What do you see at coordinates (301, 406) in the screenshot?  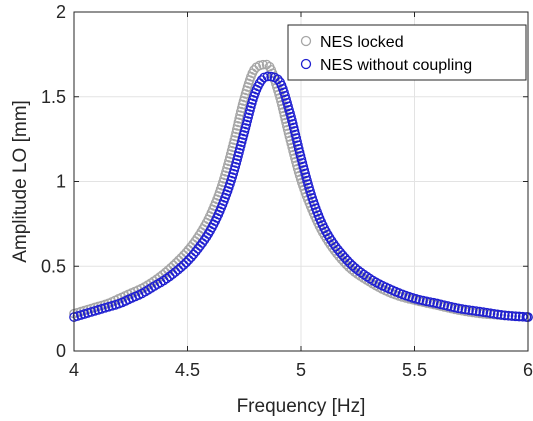 I see `x-axis-label: Frequency [Hz]` at bounding box center [301, 406].